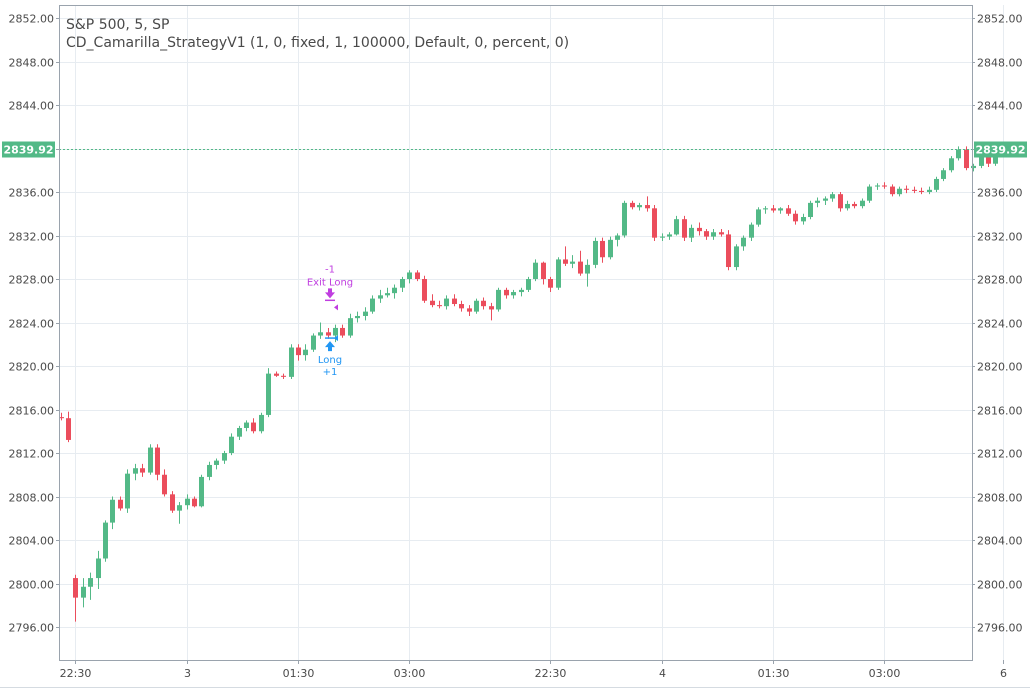 This screenshot has width=1030, height=692. I want to click on y-tick-label-left: 2808.00, so click(32, 498).